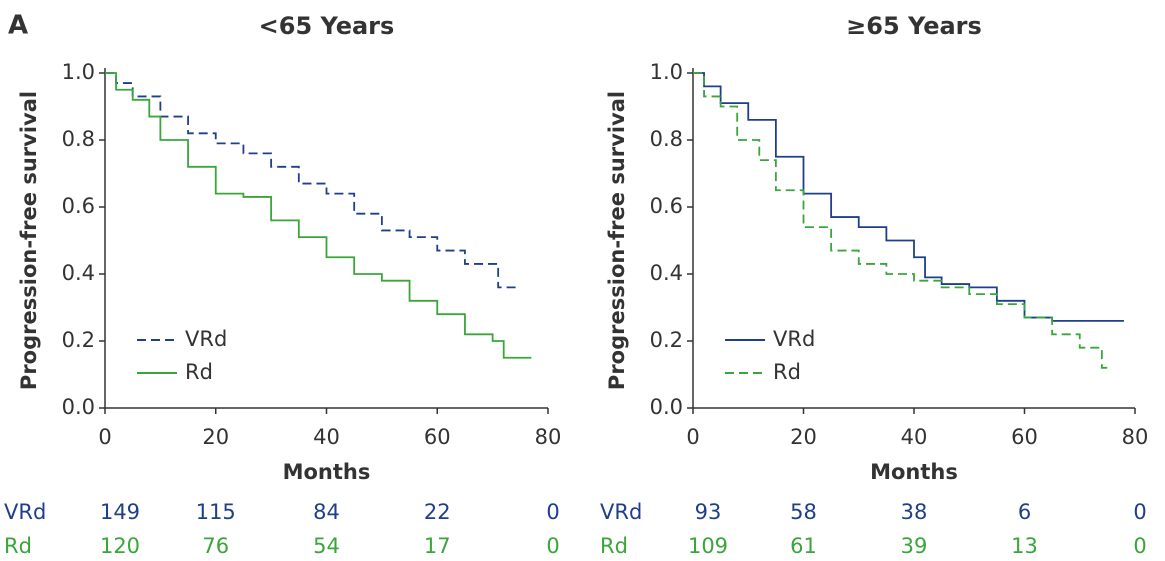  What do you see at coordinates (914, 512) in the screenshot?
I see `risk-count: 38` at bounding box center [914, 512].